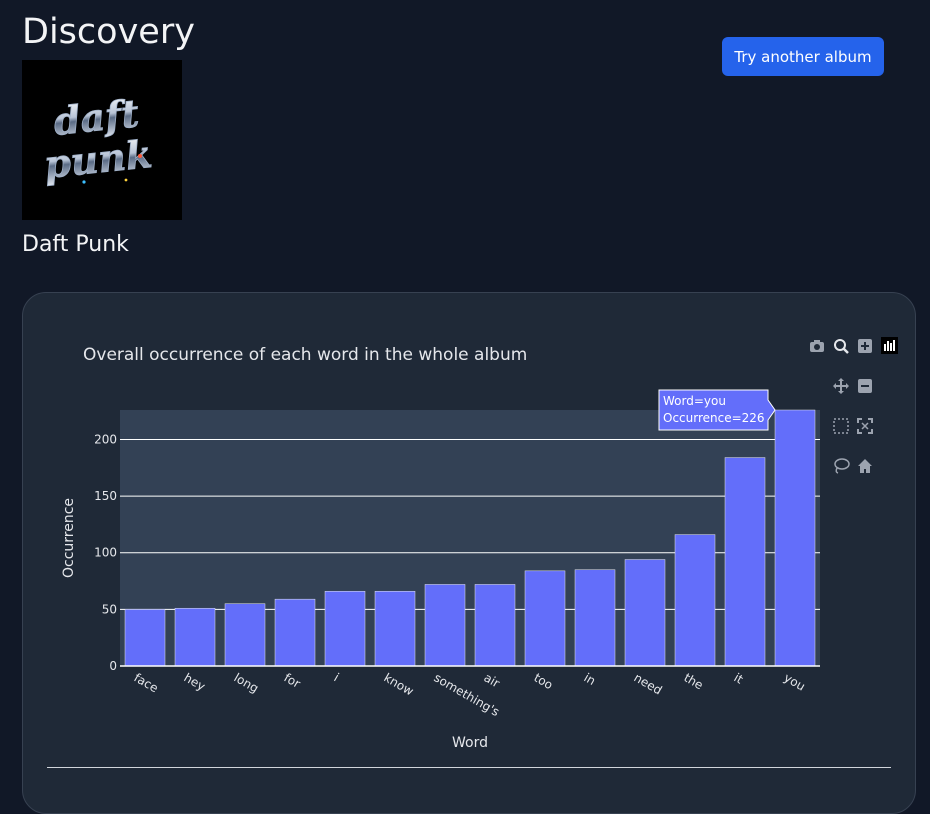 The width and height of the screenshot is (930, 814). I want to click on zoom-icon, so click(841, 346).